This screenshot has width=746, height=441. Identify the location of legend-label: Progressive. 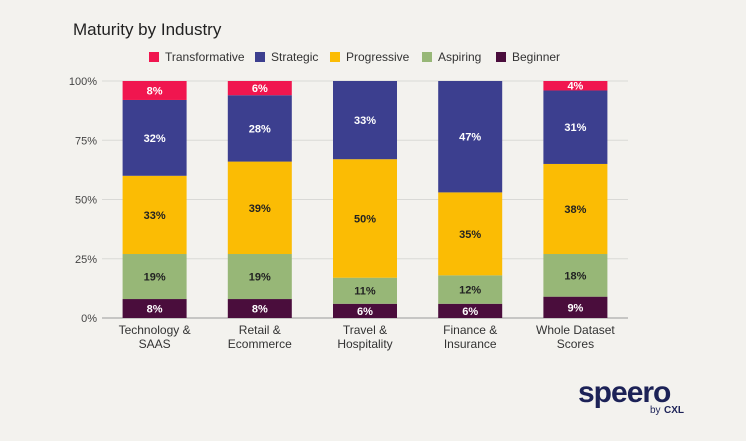
(378, 57).